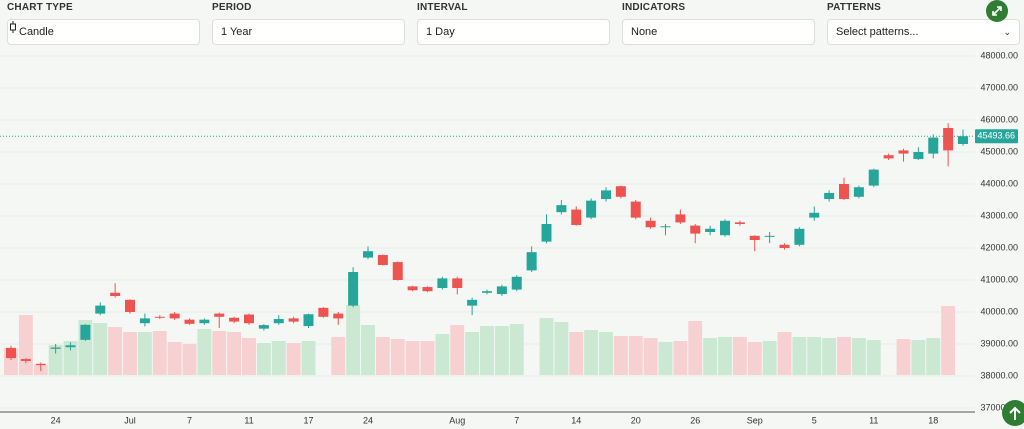  I want to click on dropdown-arrow: ⌄, so click(1007, 32).